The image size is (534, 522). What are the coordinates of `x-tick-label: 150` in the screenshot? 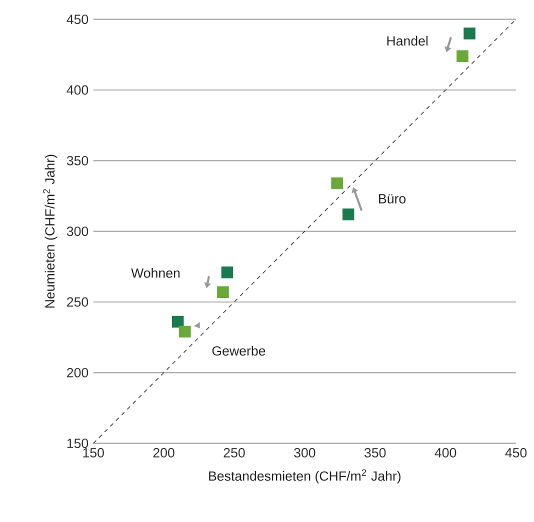 It's located at (93, 453).